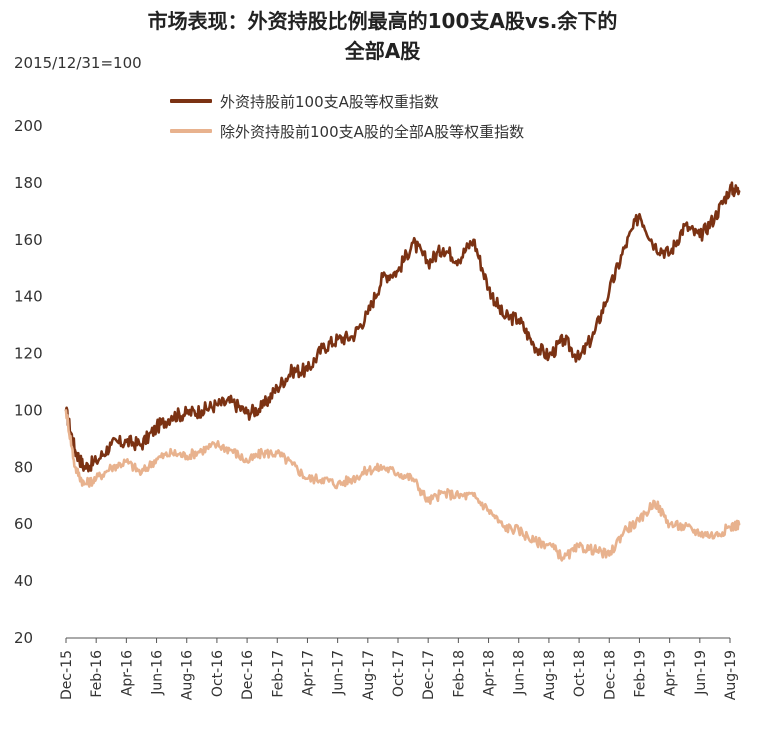  Describe the element at coordinates (78, 63) in the screenshot. I see `chart-subtitle: 2015/12/31=100` at that location.